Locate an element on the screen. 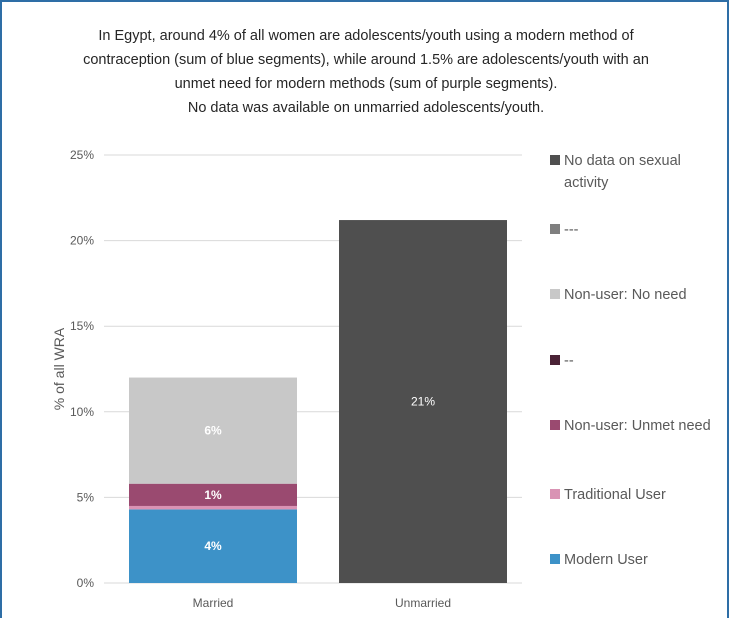  y-tick-label: 5% is located at coordinates (86, 497).